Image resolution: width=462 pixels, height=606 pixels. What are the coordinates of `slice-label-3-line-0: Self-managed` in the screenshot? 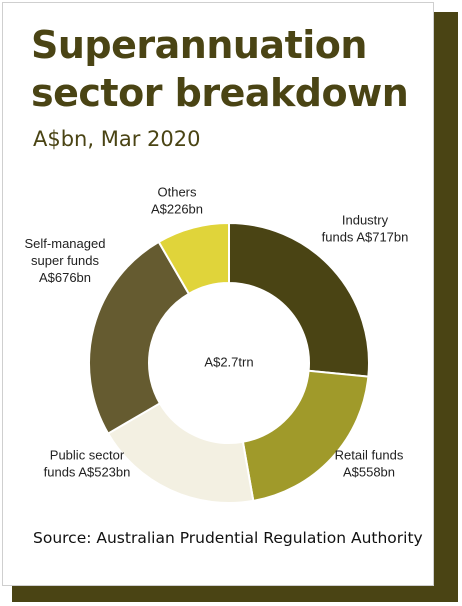 It's located at (65, 243).